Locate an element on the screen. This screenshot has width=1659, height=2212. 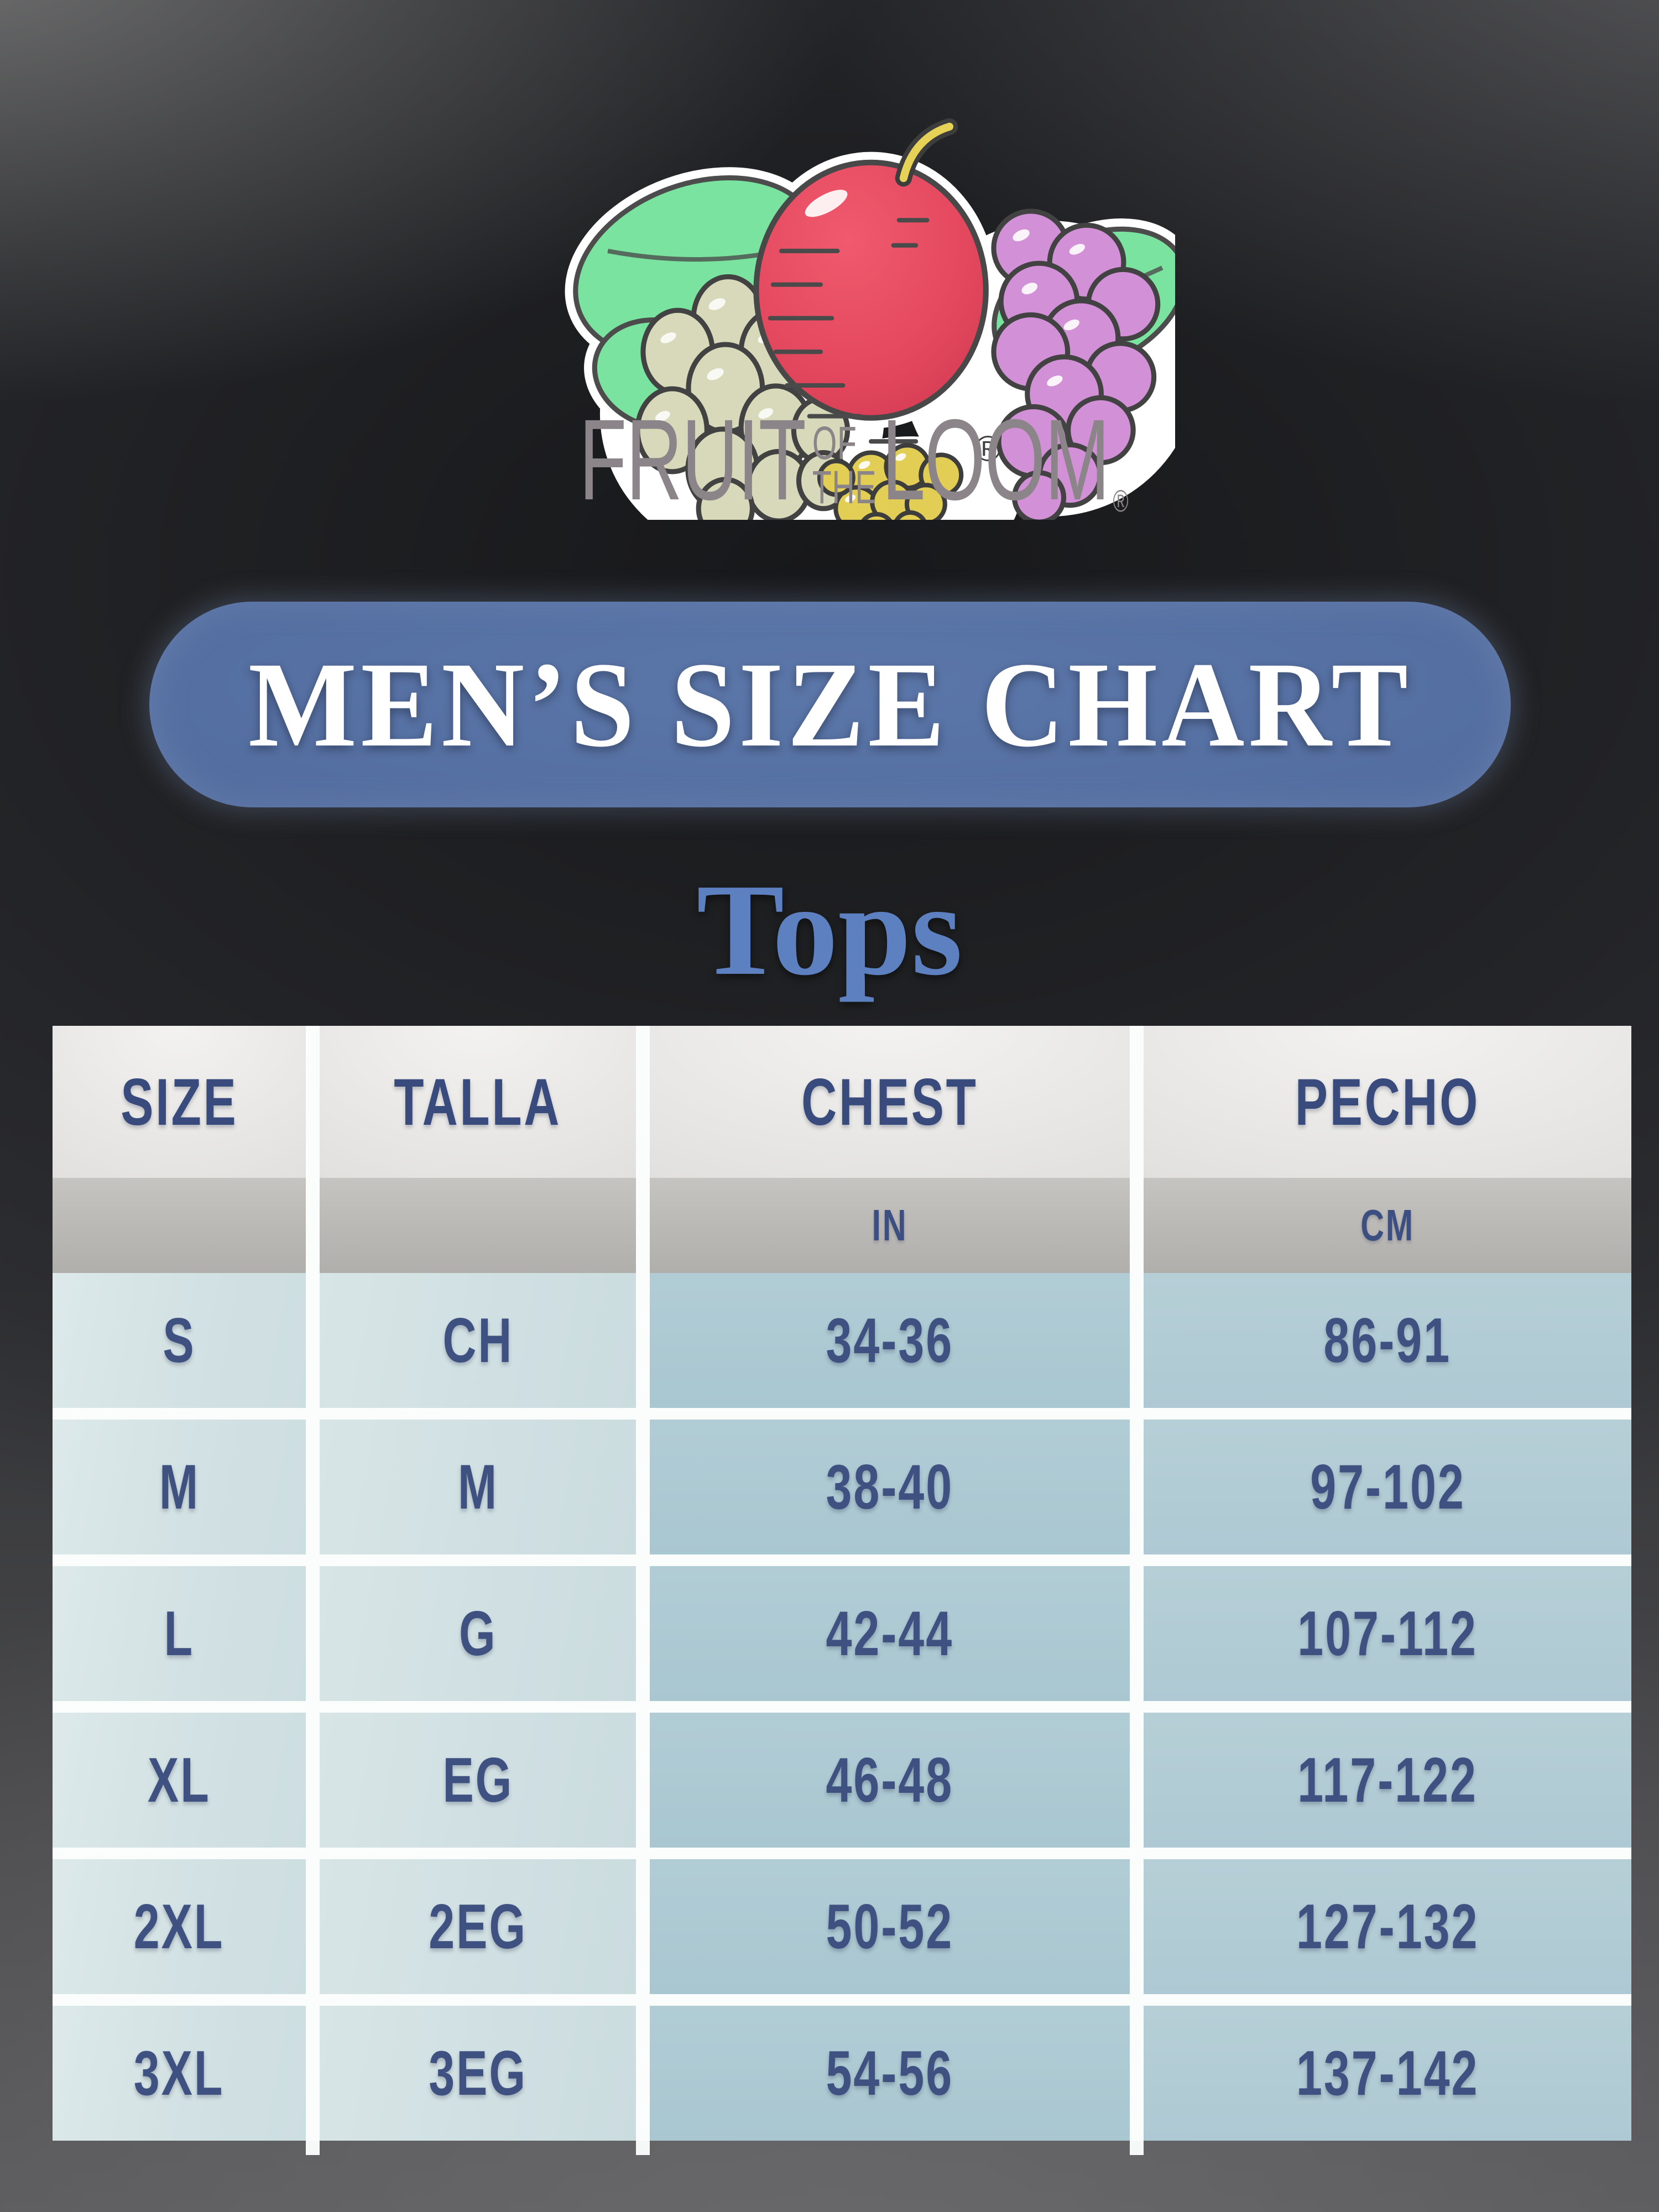
talla-cell: EG is located at coordinates (478, 1781).